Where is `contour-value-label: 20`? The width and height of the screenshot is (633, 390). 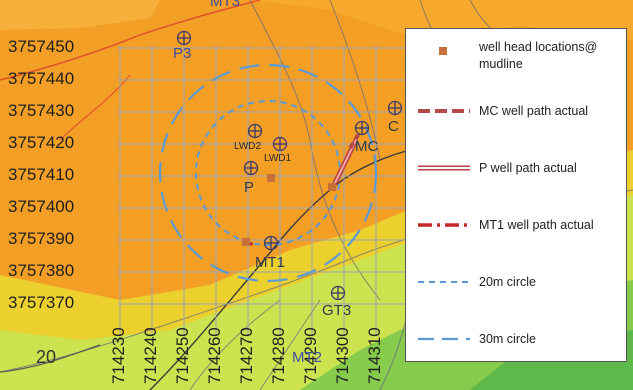
contour-value-label: 20 is located at coordinates (46, 357).